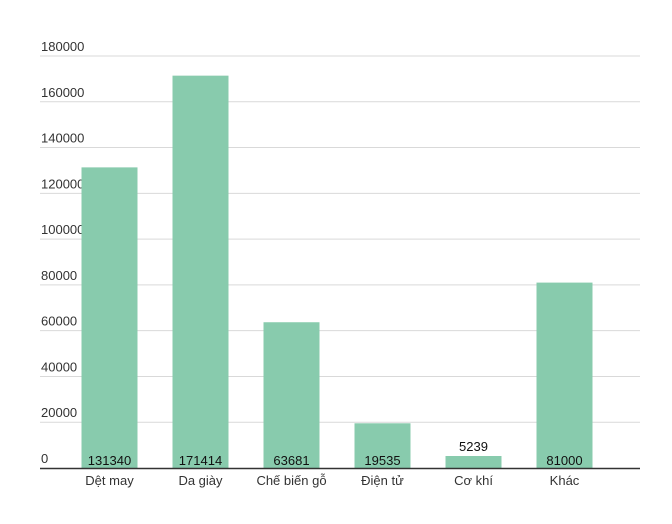 The height and width of the screenshot is (524, 672). What do you see at coordinates (565, 480) in the screenshot?
I see `category-label: Khác` at bounding box center [565, 480].